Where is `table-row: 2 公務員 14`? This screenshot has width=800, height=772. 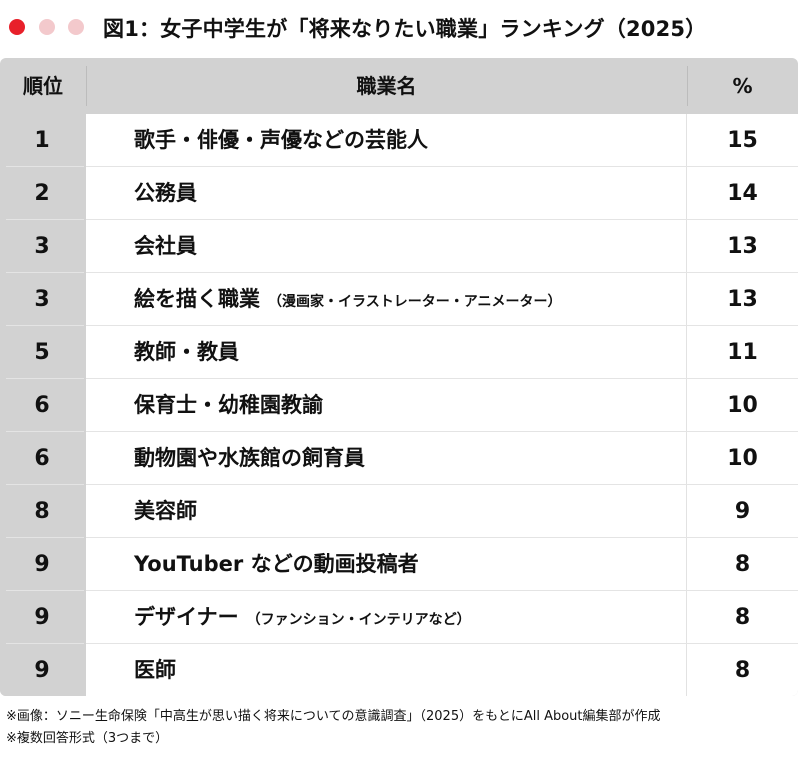 table-row: 2 公務員 14 is located at coordinates (399, 193).